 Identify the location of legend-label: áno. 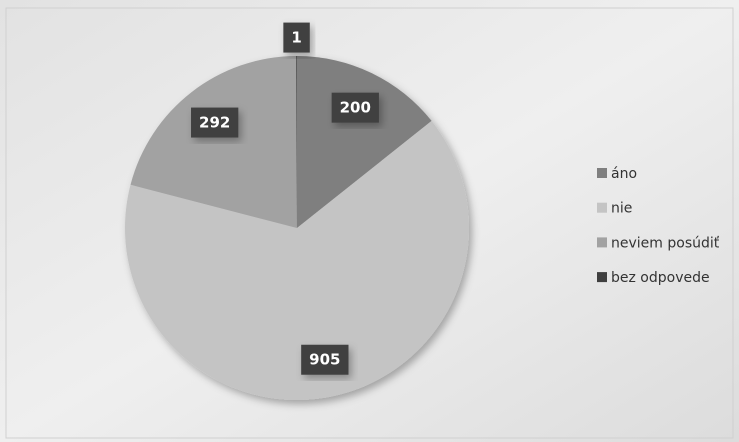
(624, 174).